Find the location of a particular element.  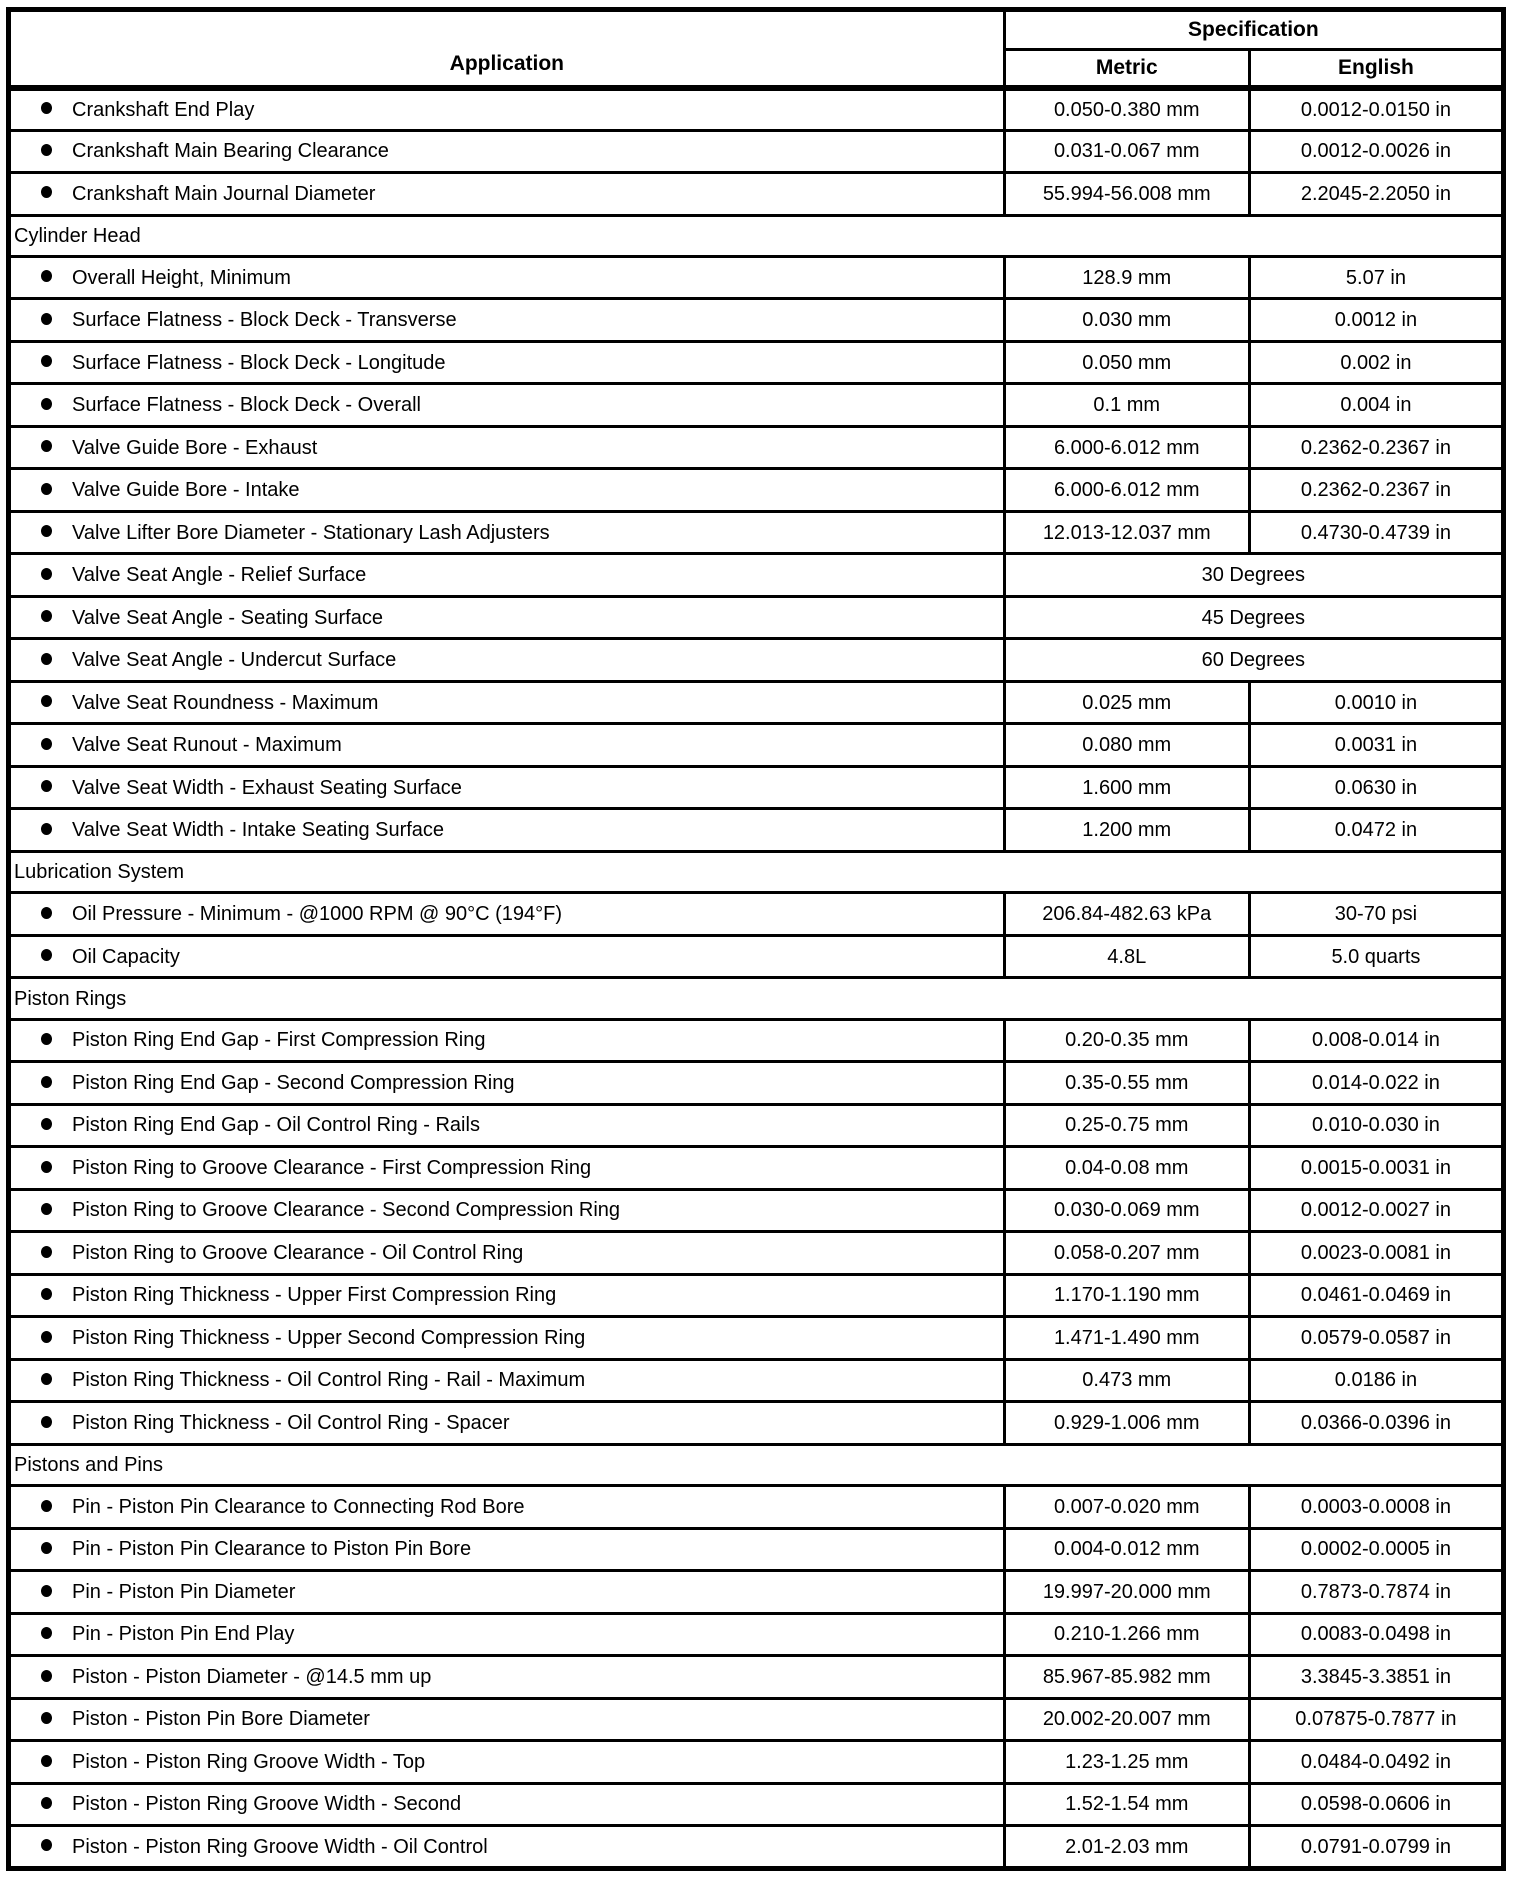

application-label: Overall Height, Minimum is located at coordinates (181, 277).